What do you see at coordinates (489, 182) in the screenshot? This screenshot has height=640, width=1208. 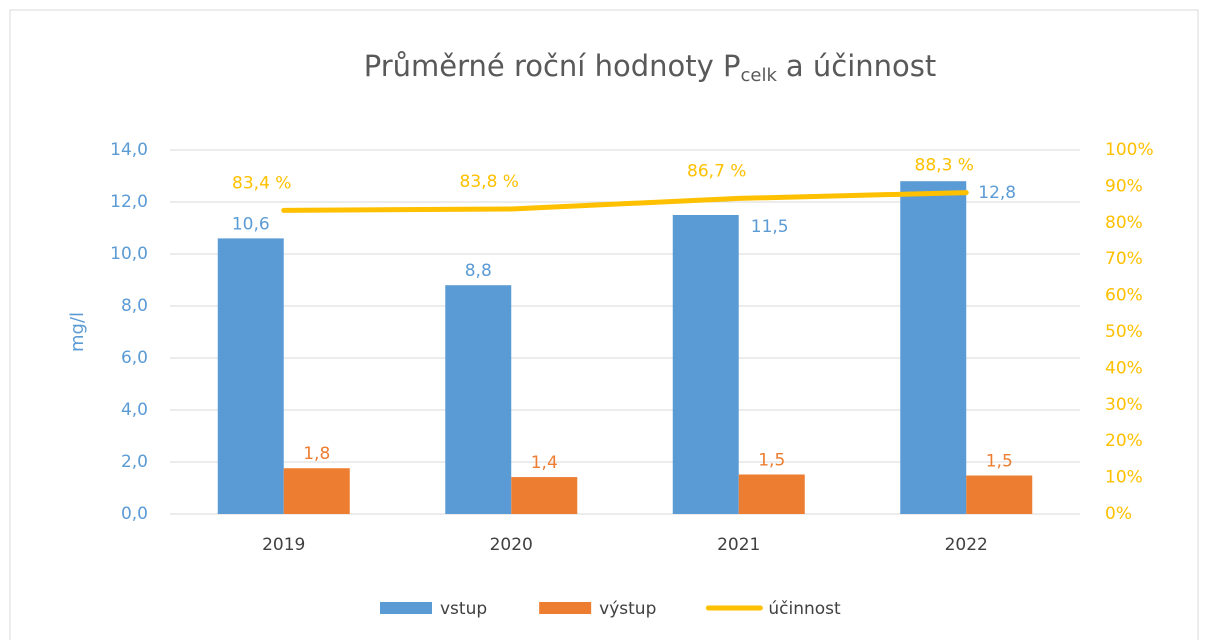 I see `line-label: 83,8 %` at bounding box center [489, 182].